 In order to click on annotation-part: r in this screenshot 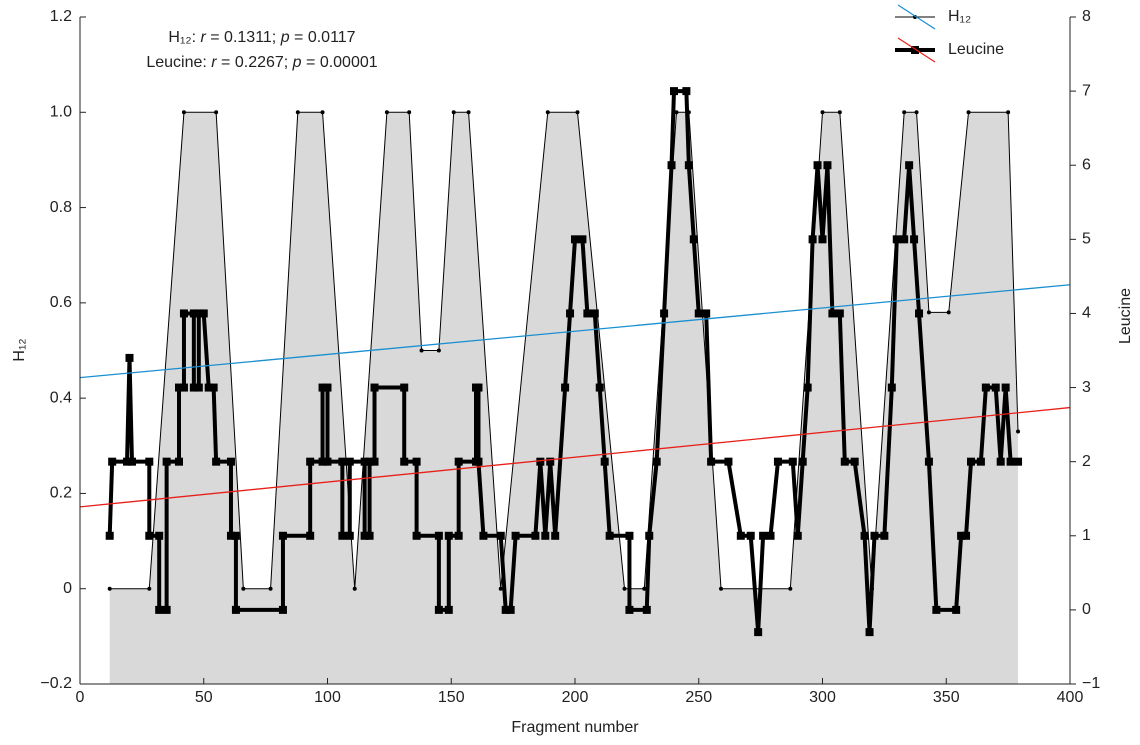, I will do `click(214, 62)`.